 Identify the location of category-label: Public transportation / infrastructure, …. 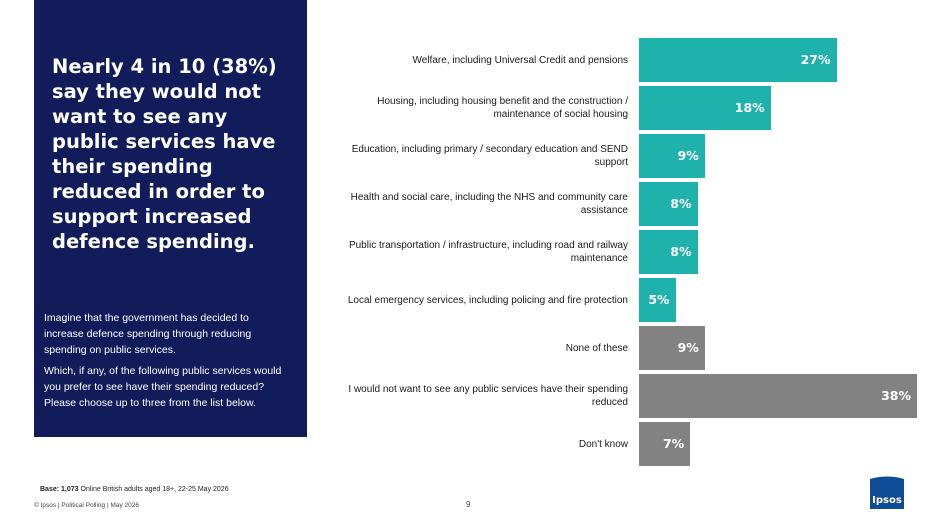
(488, 252).